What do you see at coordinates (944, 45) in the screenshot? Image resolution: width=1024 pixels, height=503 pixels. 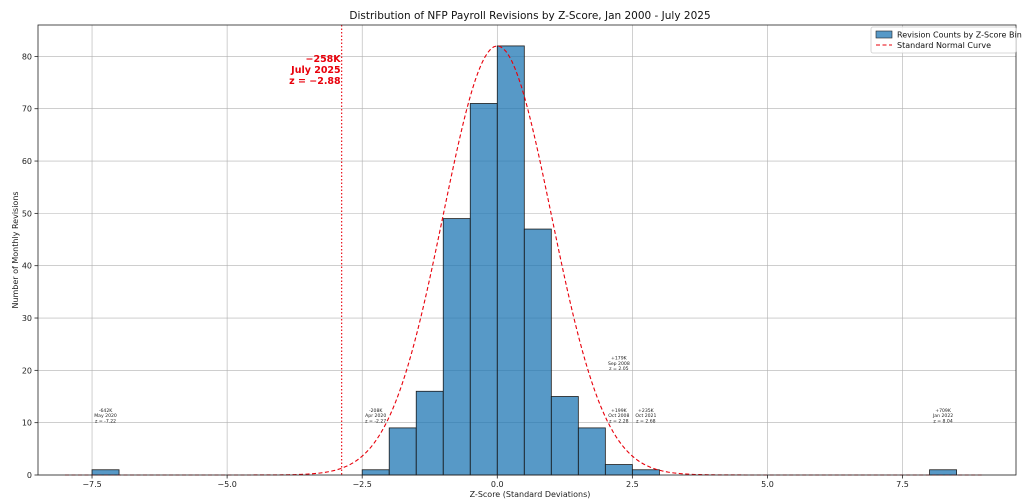 I see `legend-label-curve: Standard Normal Curve` at bounding box center [944, 45].